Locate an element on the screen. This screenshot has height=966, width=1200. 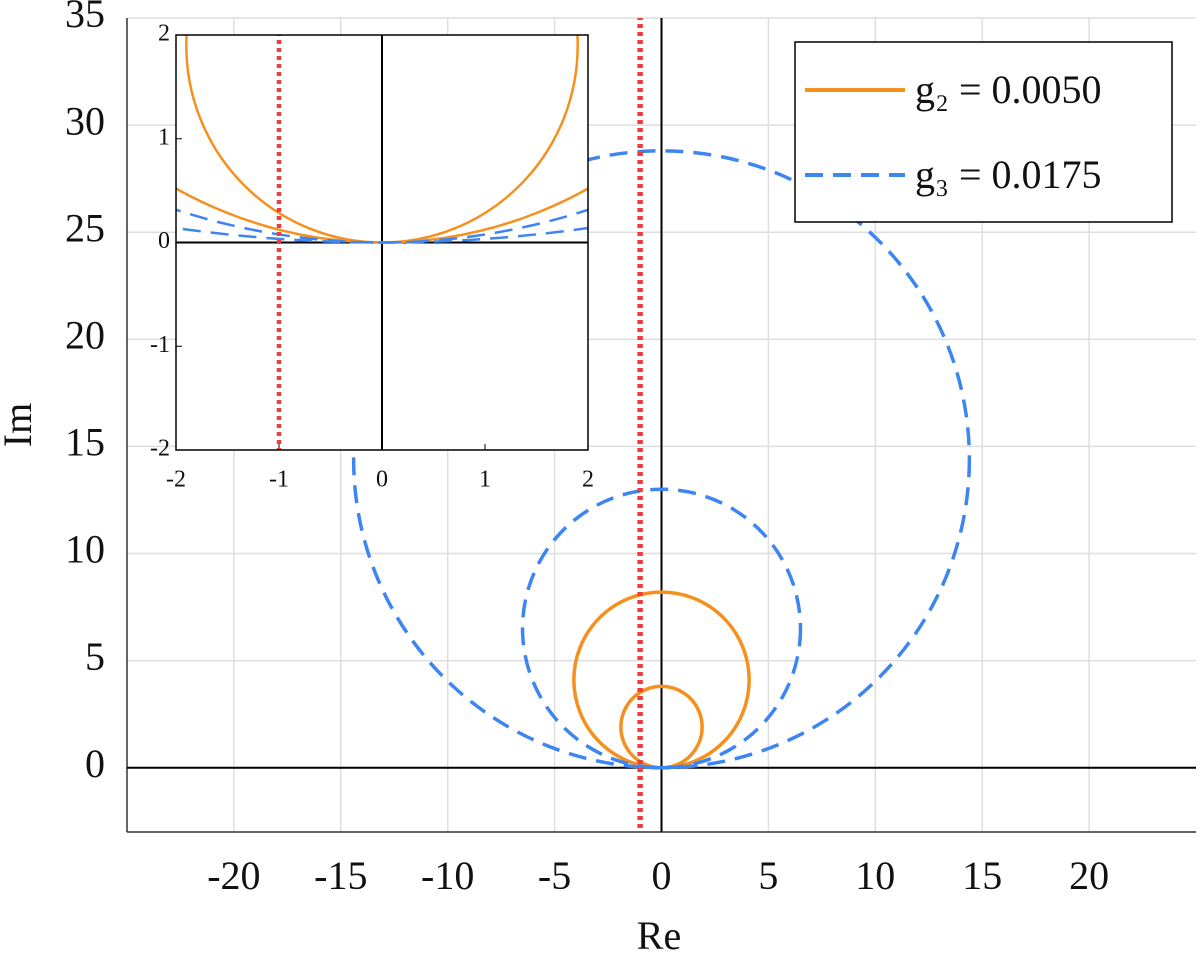
x-tick-label: -2 is located at coordinates (176, 480).